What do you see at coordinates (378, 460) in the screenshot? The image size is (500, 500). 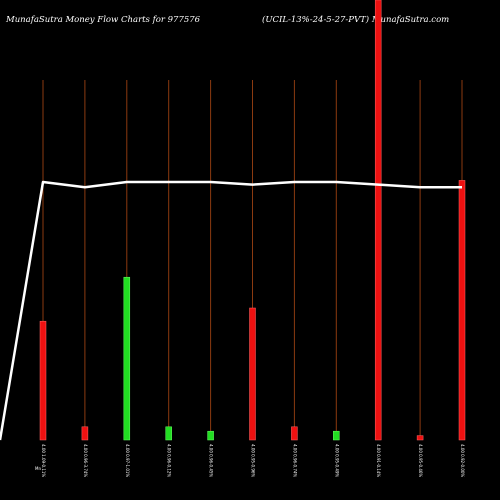 I see `x-tick-label: 4.00 0.91-0.14%` at bounding box center [378, 460].